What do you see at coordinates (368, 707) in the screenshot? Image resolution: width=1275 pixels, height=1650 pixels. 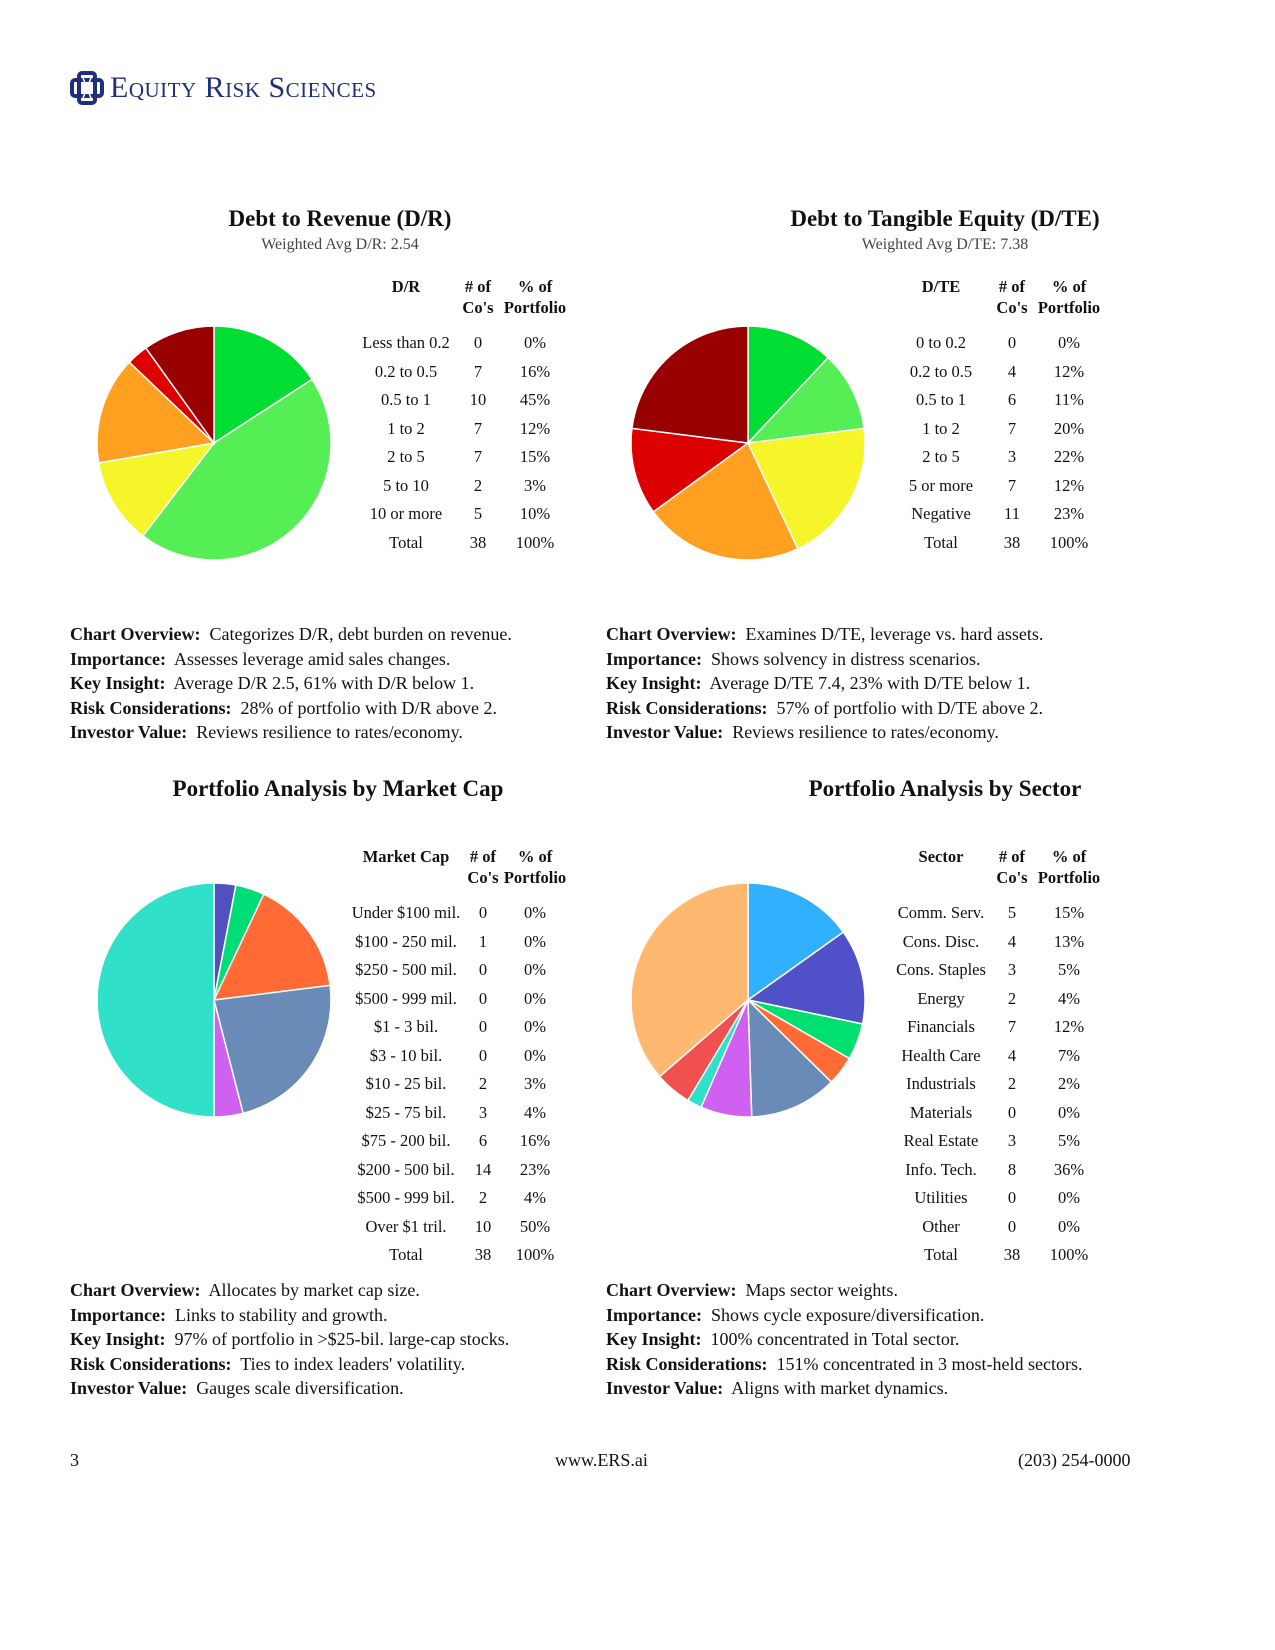 I see `note-text: 28% of portfolio with D/R above 2.` at bounding box center [368, 707].